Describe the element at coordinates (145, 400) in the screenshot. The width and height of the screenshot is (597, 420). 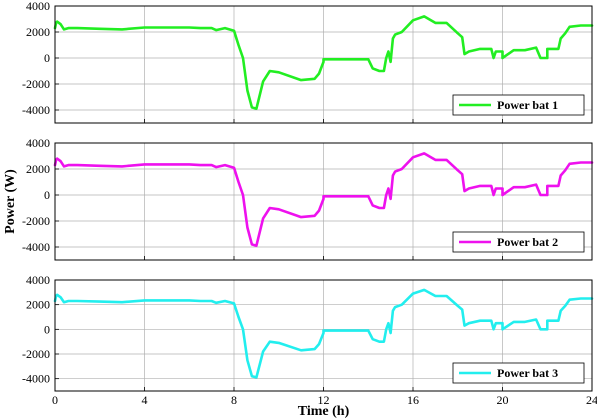
I see `x-tick-label: 4` at that location.